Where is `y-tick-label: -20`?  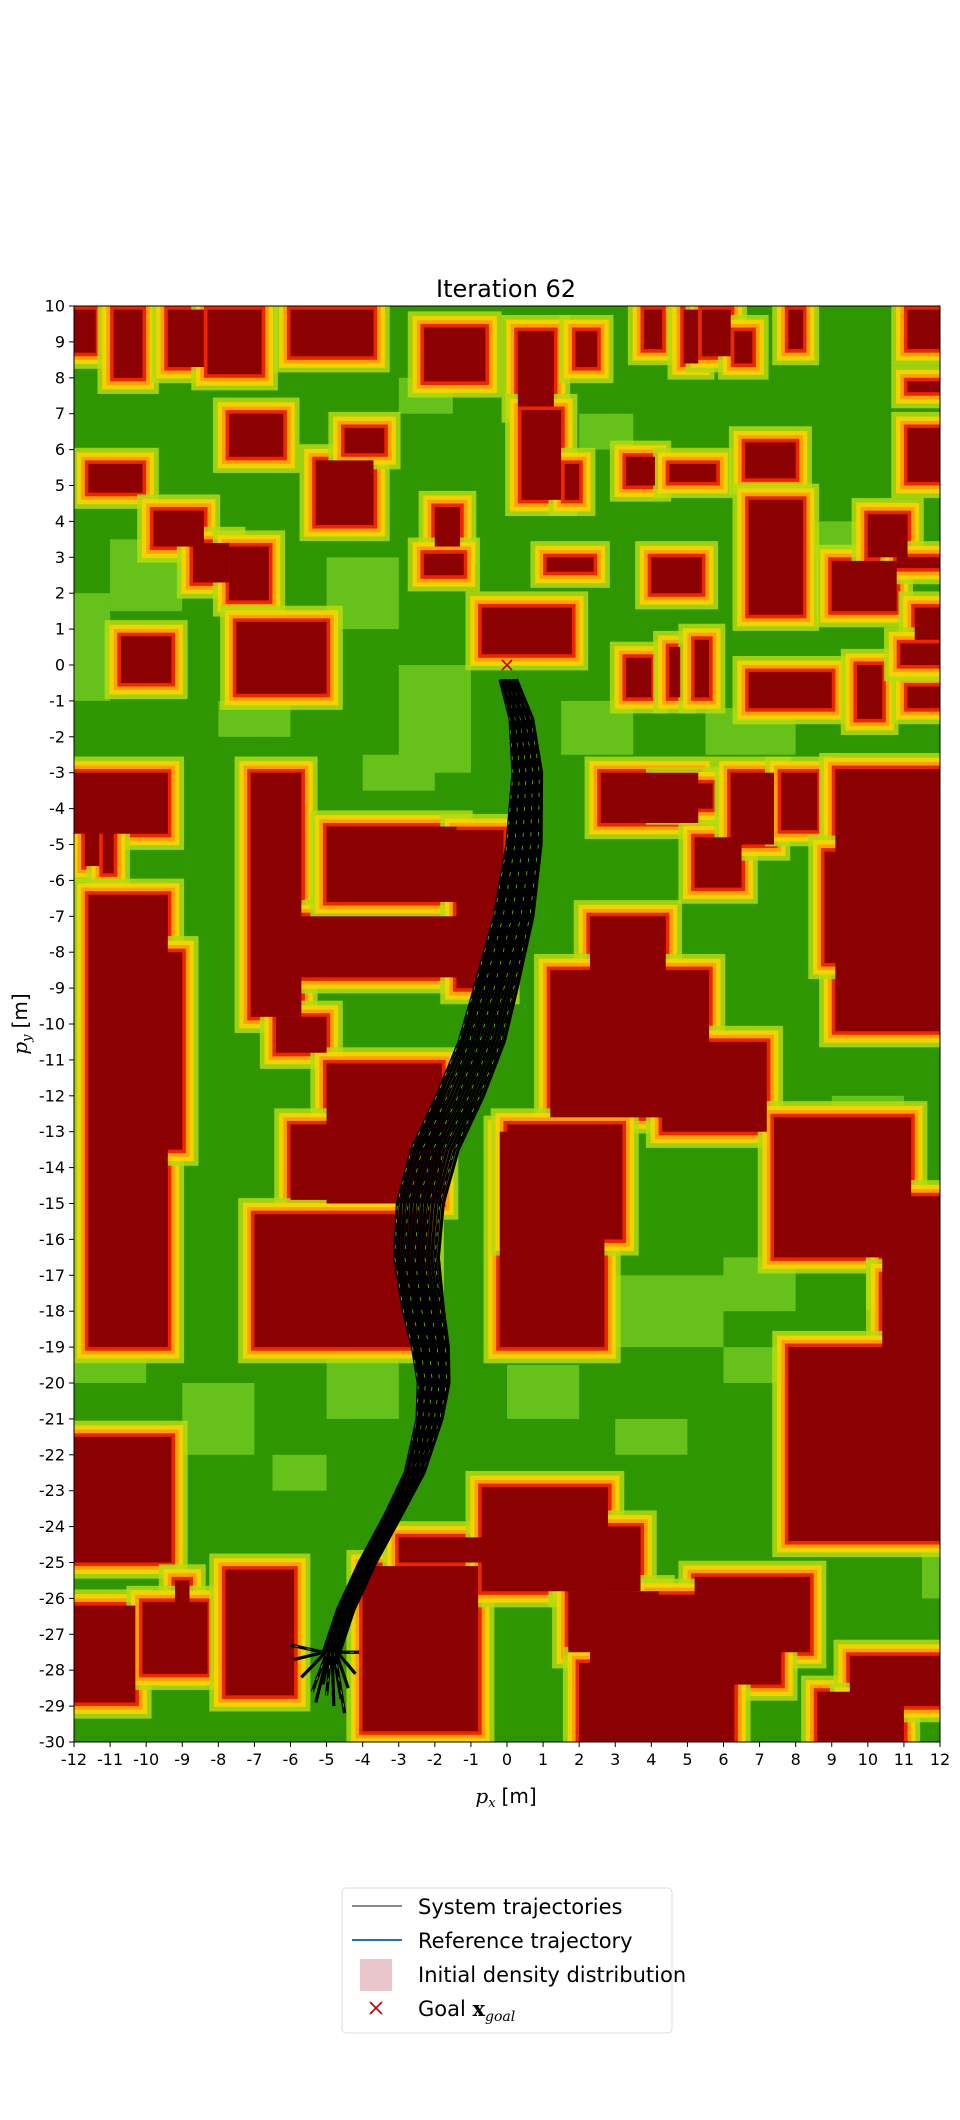 y-tick-label: -20 is located at coordinates (52, 1383).